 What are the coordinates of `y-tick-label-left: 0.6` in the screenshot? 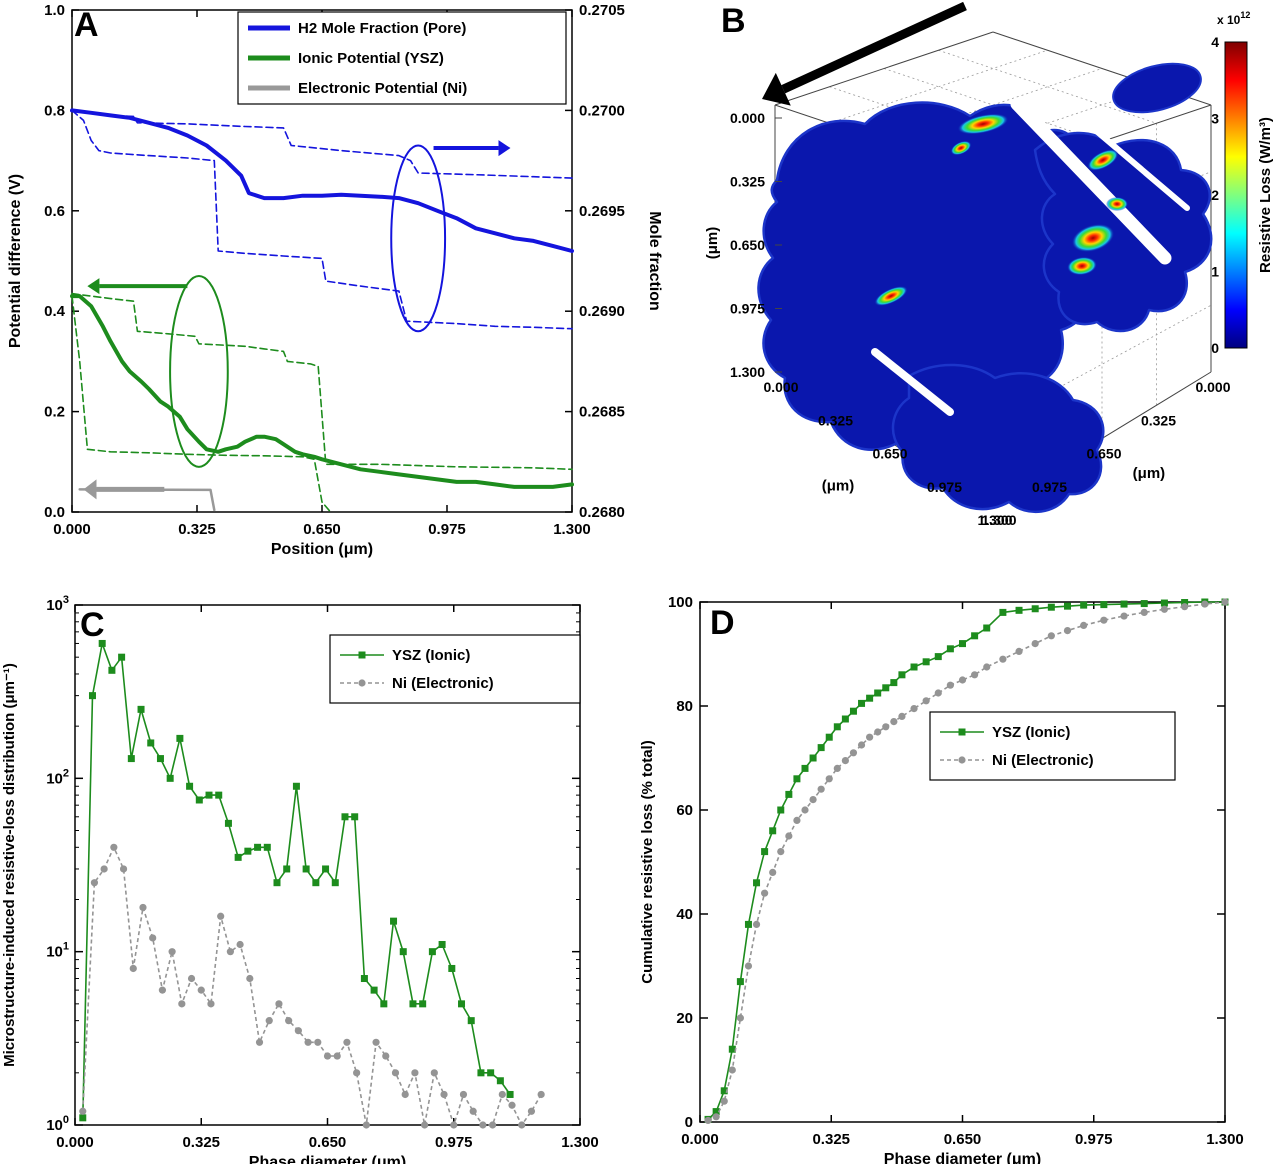 It's located at (54, 211).